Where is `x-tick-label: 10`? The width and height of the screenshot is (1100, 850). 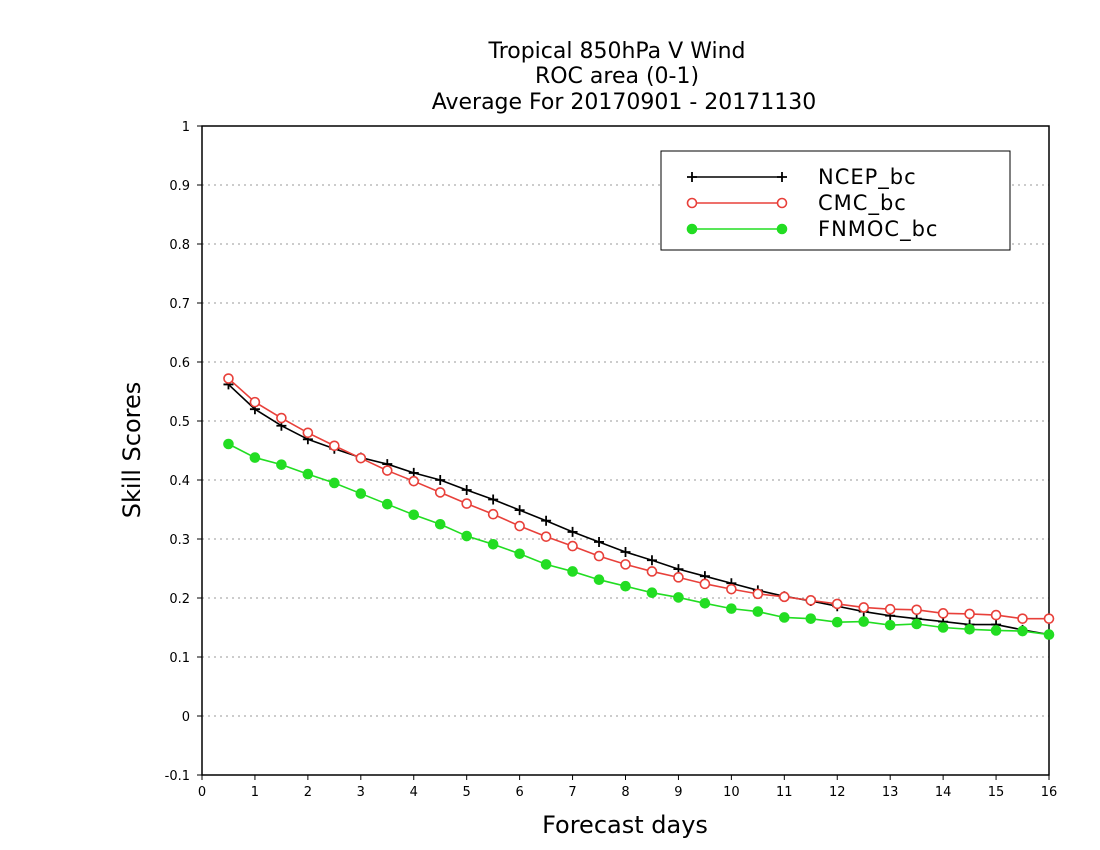 x-tick-label: 10 is located at coordinates (731, 792).